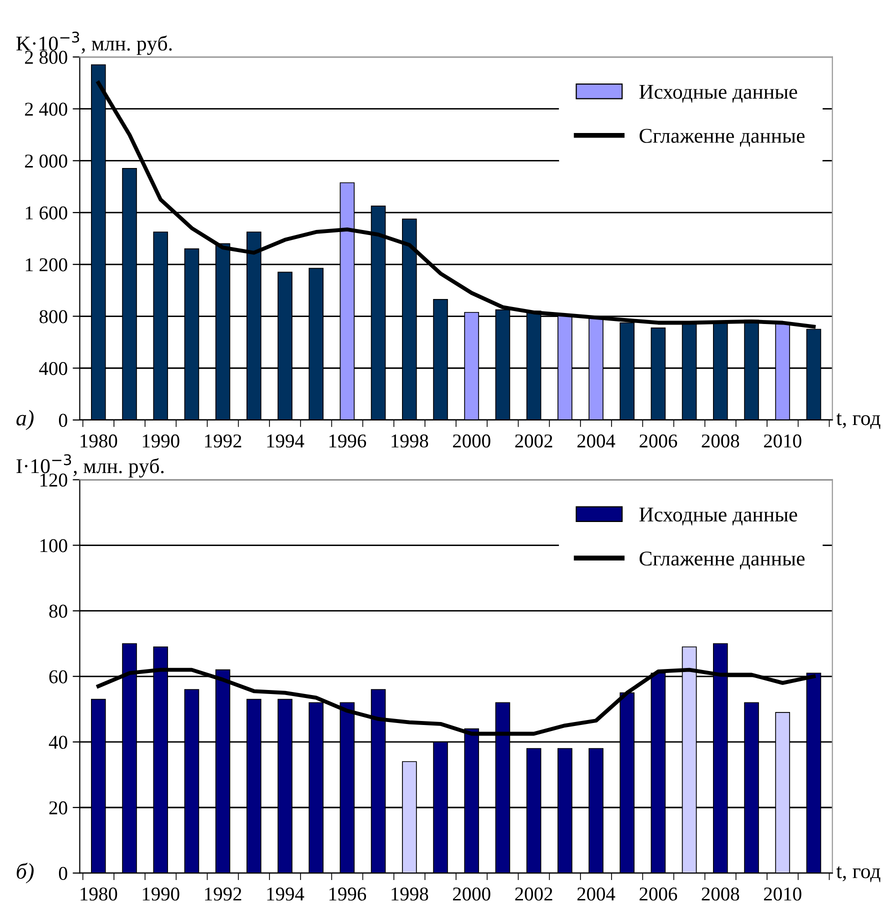 This screenshot has height=919, width=896. I want to click on y-tick-label: 20, so click(58, 807).